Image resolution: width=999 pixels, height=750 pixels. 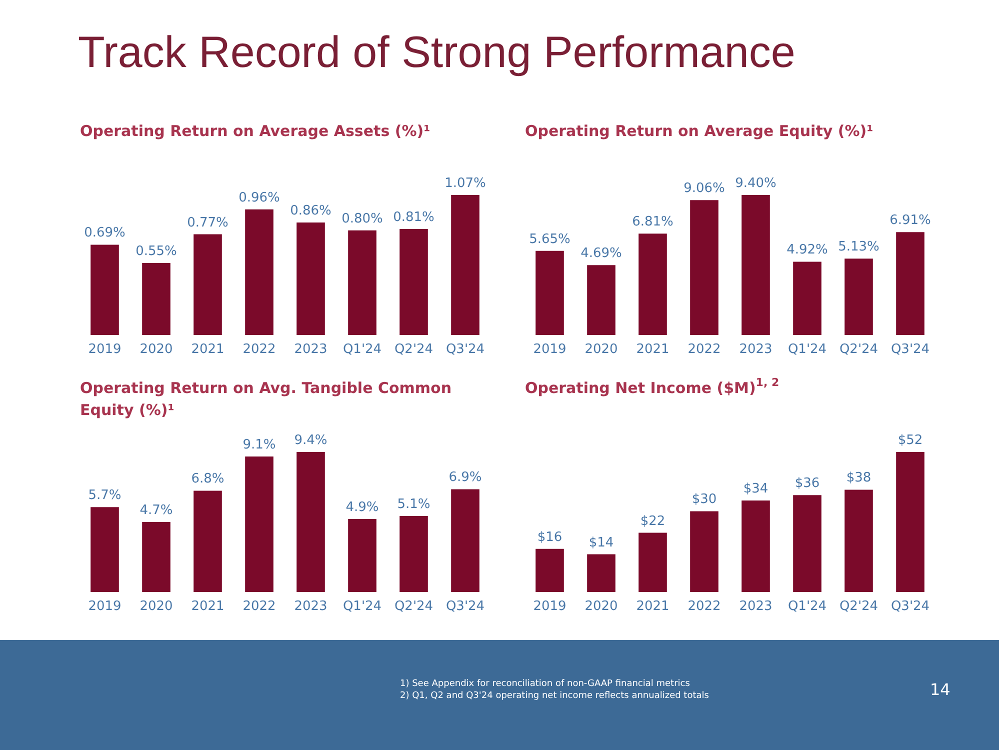 I want to click on data-label: 6.8%, so click(x=207, y=479).